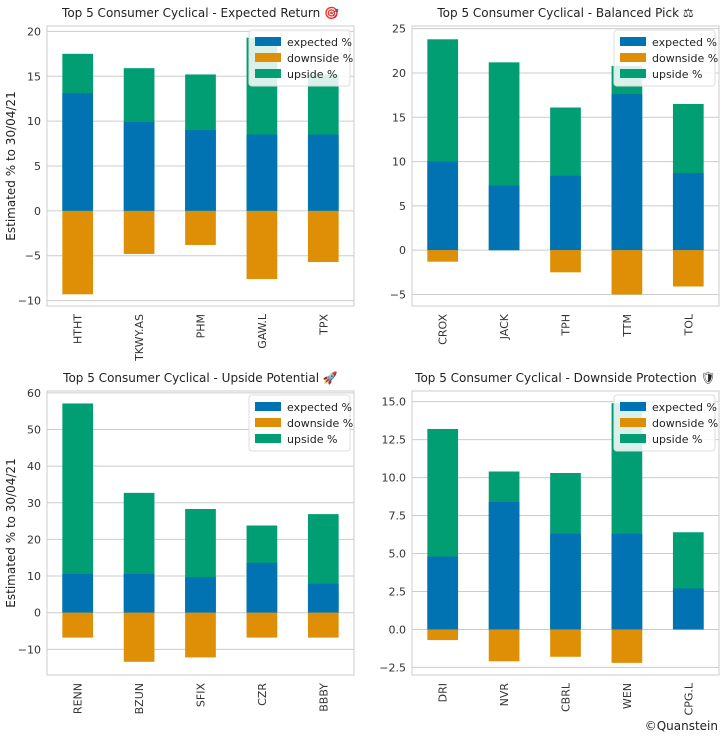  I want to click on bar-expected-nvr, so click(504, 565).